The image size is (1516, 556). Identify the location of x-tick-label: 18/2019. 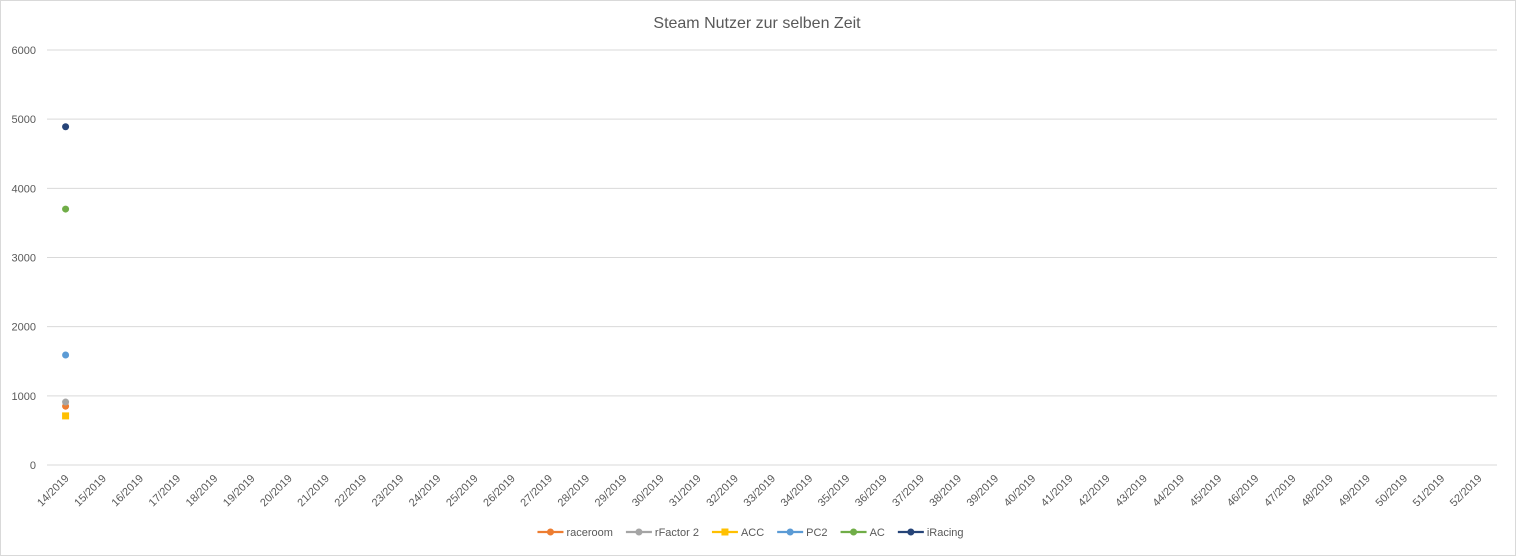
(202, 491).